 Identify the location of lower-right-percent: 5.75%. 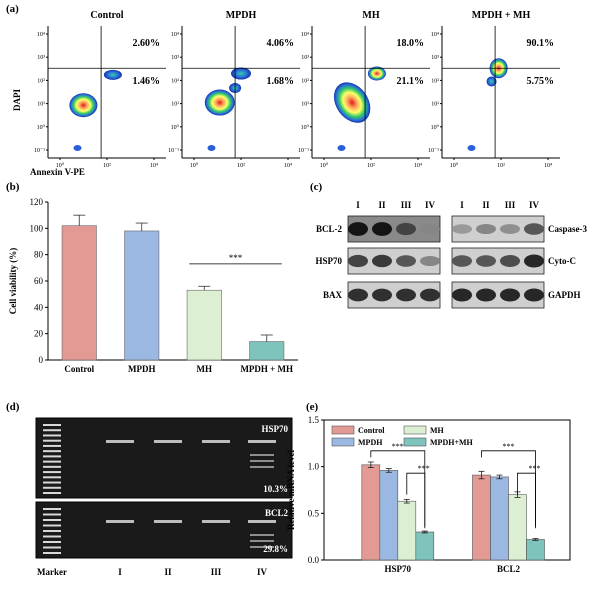
(541, 81).